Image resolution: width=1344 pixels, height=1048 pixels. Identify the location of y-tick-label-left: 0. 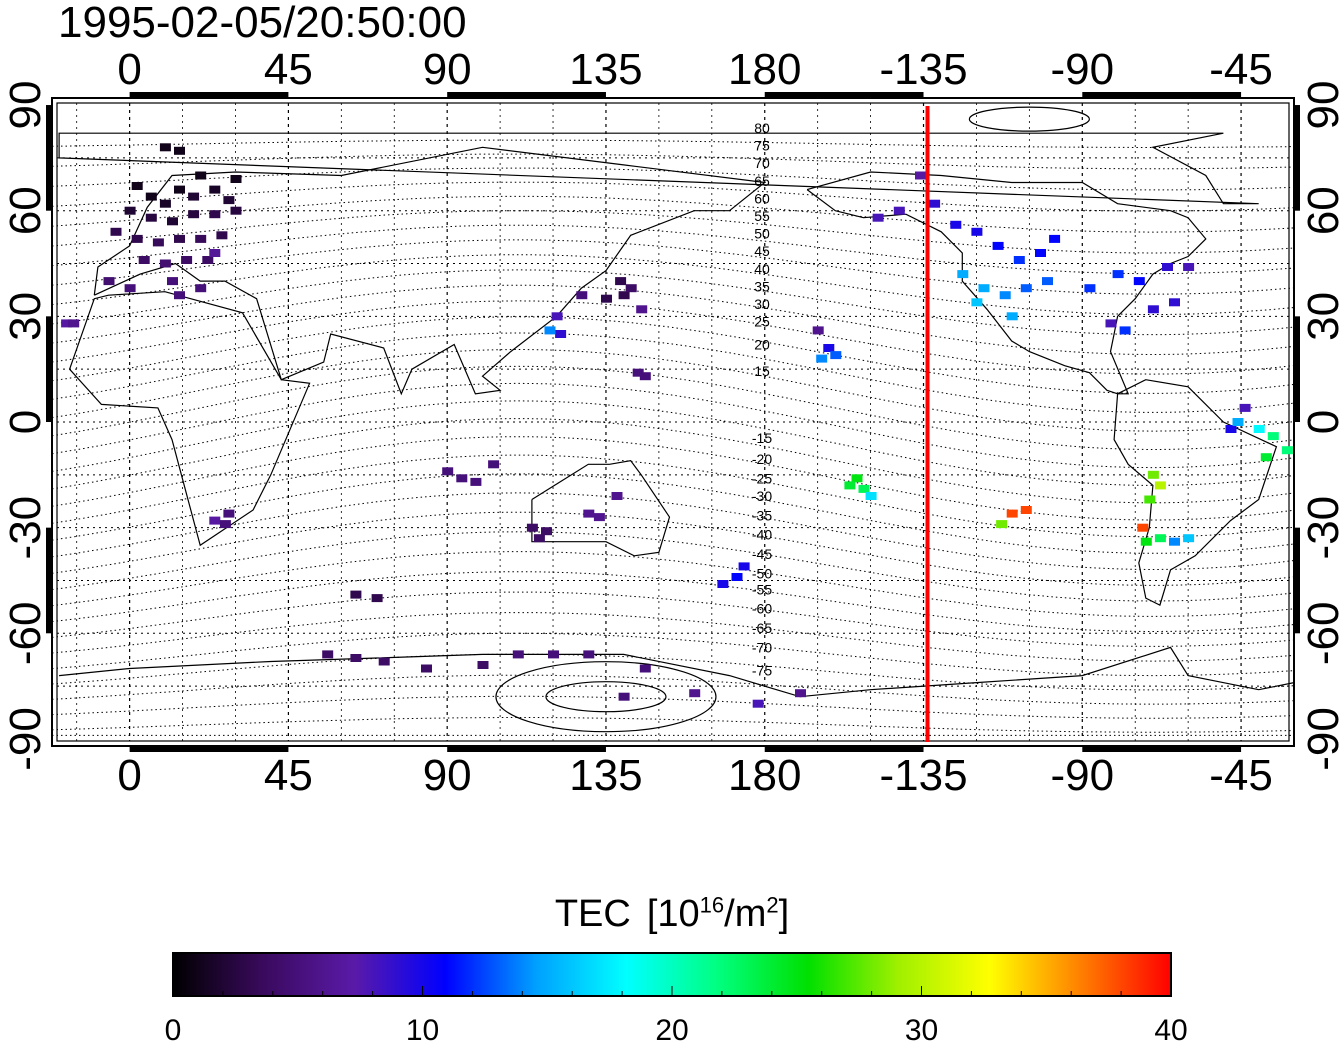
(25, 422).